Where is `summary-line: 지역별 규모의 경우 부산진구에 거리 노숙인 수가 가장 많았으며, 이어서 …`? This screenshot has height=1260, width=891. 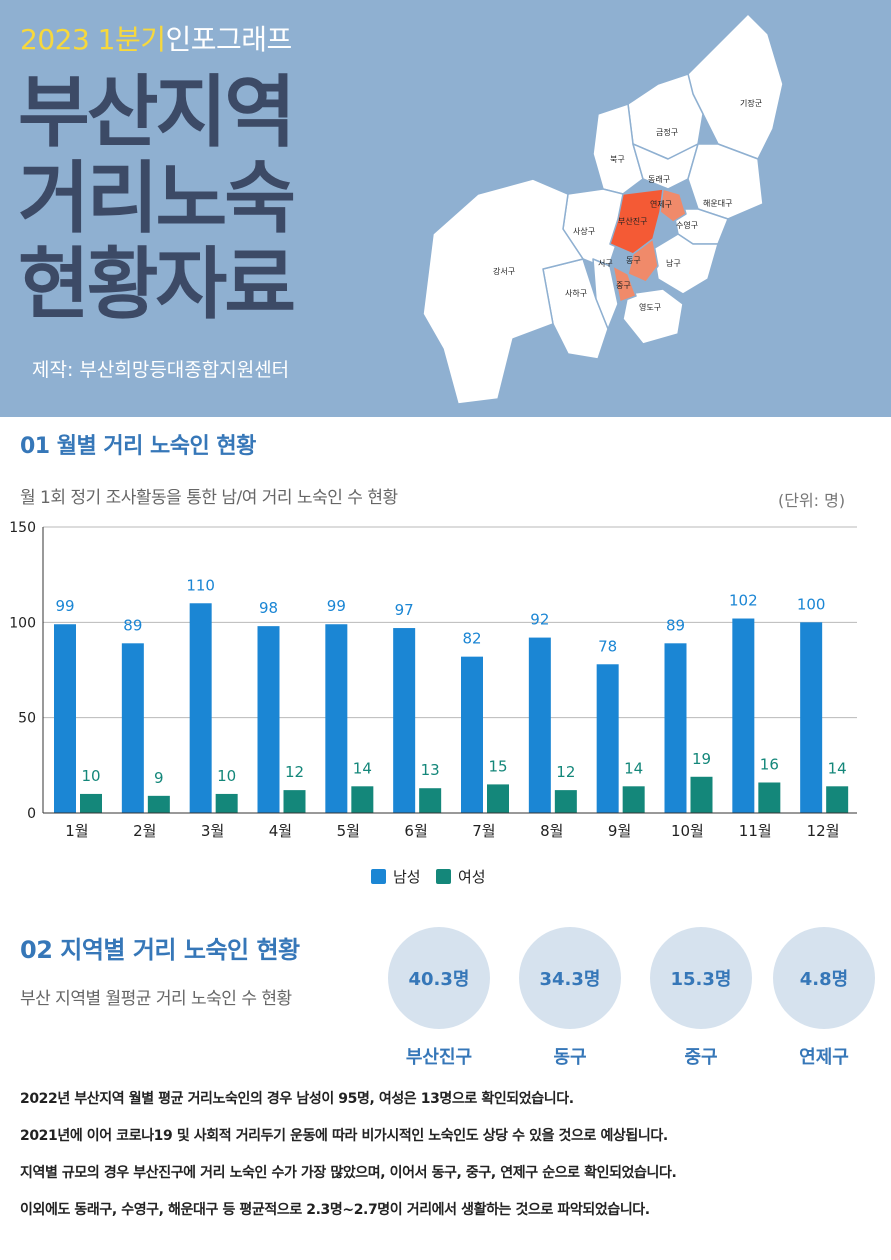
summary-line: 지역별 규모의 경우 부산진구에 거리 노숙인 수가 가장 많았으며, 이어서 … is located at coordinates (348, 1173).